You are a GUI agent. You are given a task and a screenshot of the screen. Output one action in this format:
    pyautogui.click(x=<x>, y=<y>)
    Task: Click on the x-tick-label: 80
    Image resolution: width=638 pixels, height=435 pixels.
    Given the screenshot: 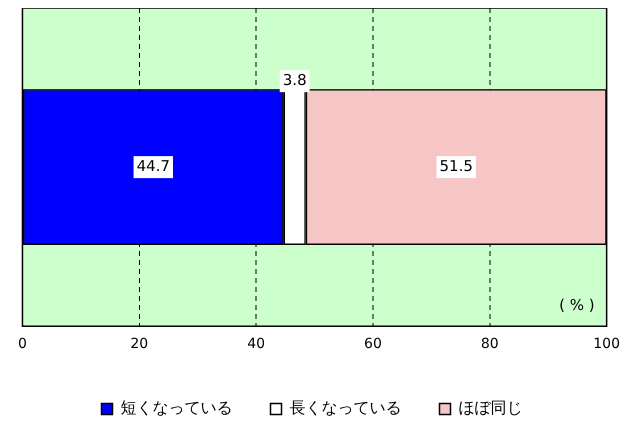 What is the action you would take?
    pyautogui.click(x=489, y=344)
    